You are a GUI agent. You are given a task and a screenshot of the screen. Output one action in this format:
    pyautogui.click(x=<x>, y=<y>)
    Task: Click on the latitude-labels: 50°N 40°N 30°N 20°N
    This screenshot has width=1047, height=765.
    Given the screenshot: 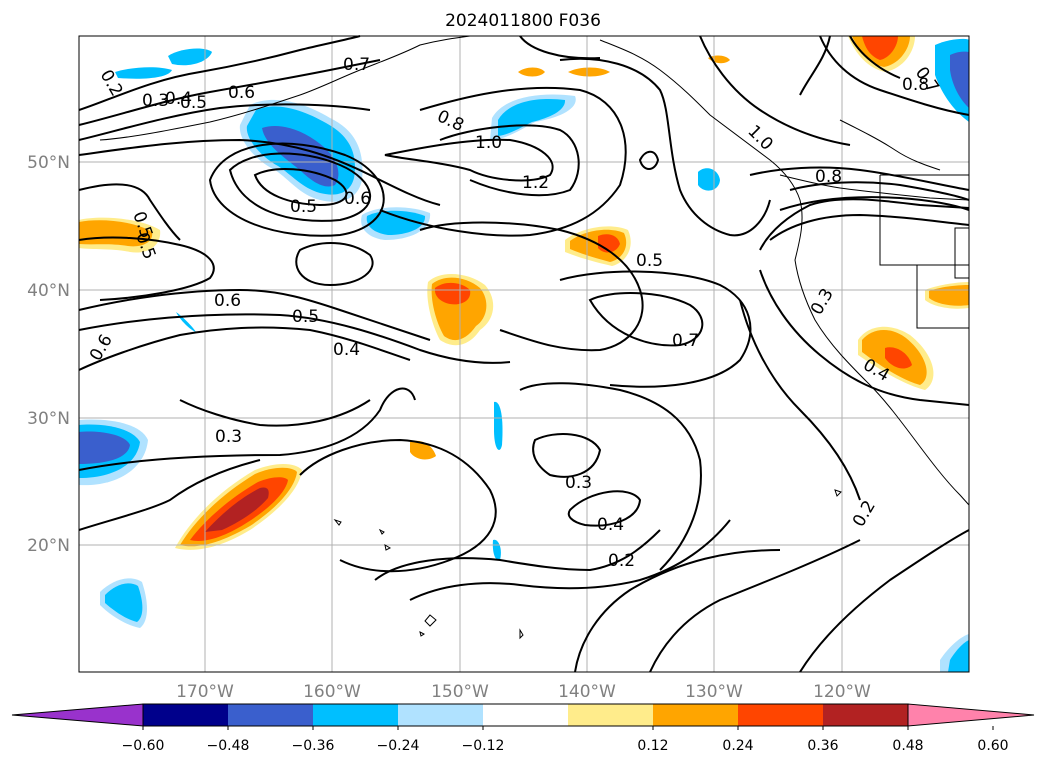 What is the action you would take?
    pyautogui.click(x=48, y=354)
    